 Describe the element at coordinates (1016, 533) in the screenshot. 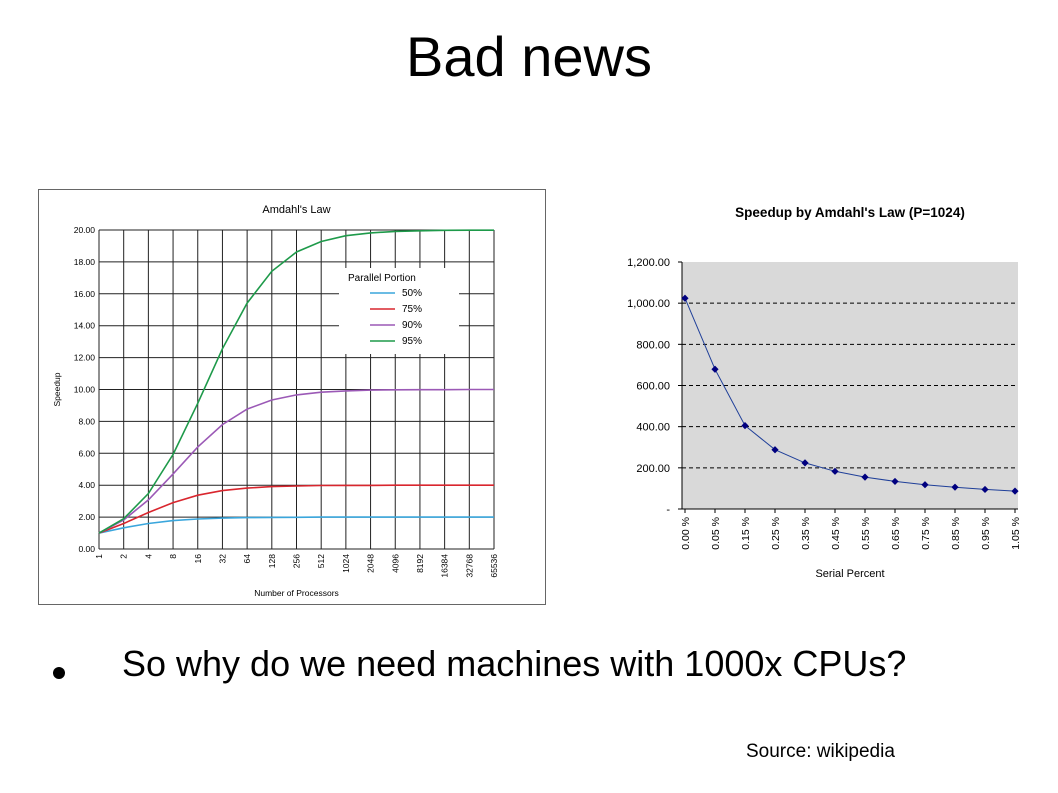

I see `x-tick-label: 1.05 %` at that location.